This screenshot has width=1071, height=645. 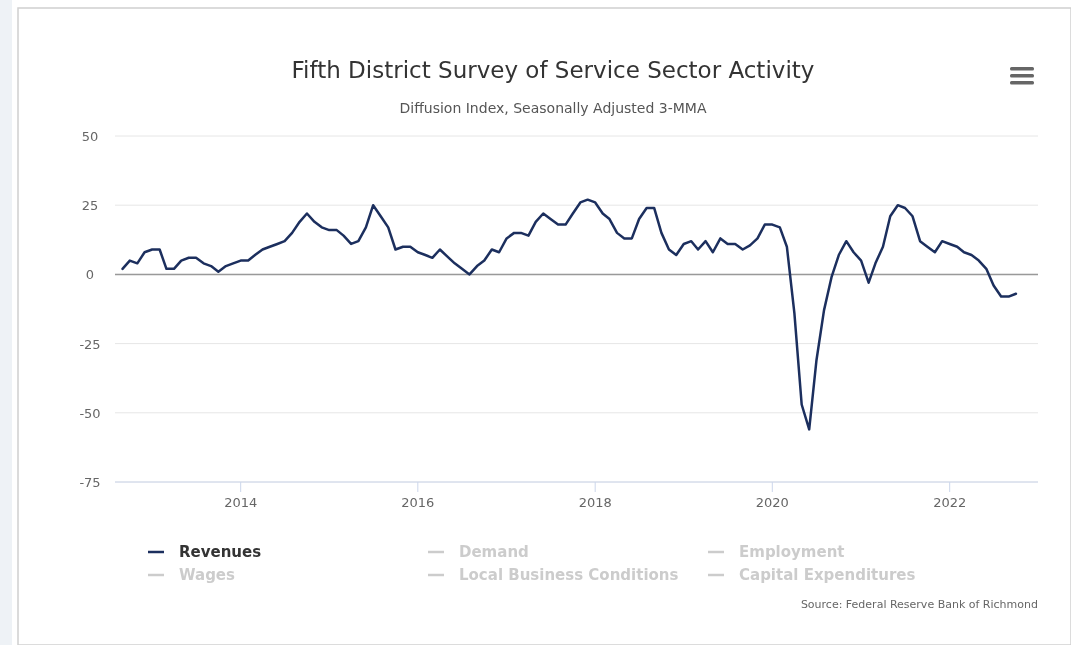 What do you see at coordinates (772, 502) in the screenshot?
I see `x-tick-label: 2020` at bounding box center [772, 502].